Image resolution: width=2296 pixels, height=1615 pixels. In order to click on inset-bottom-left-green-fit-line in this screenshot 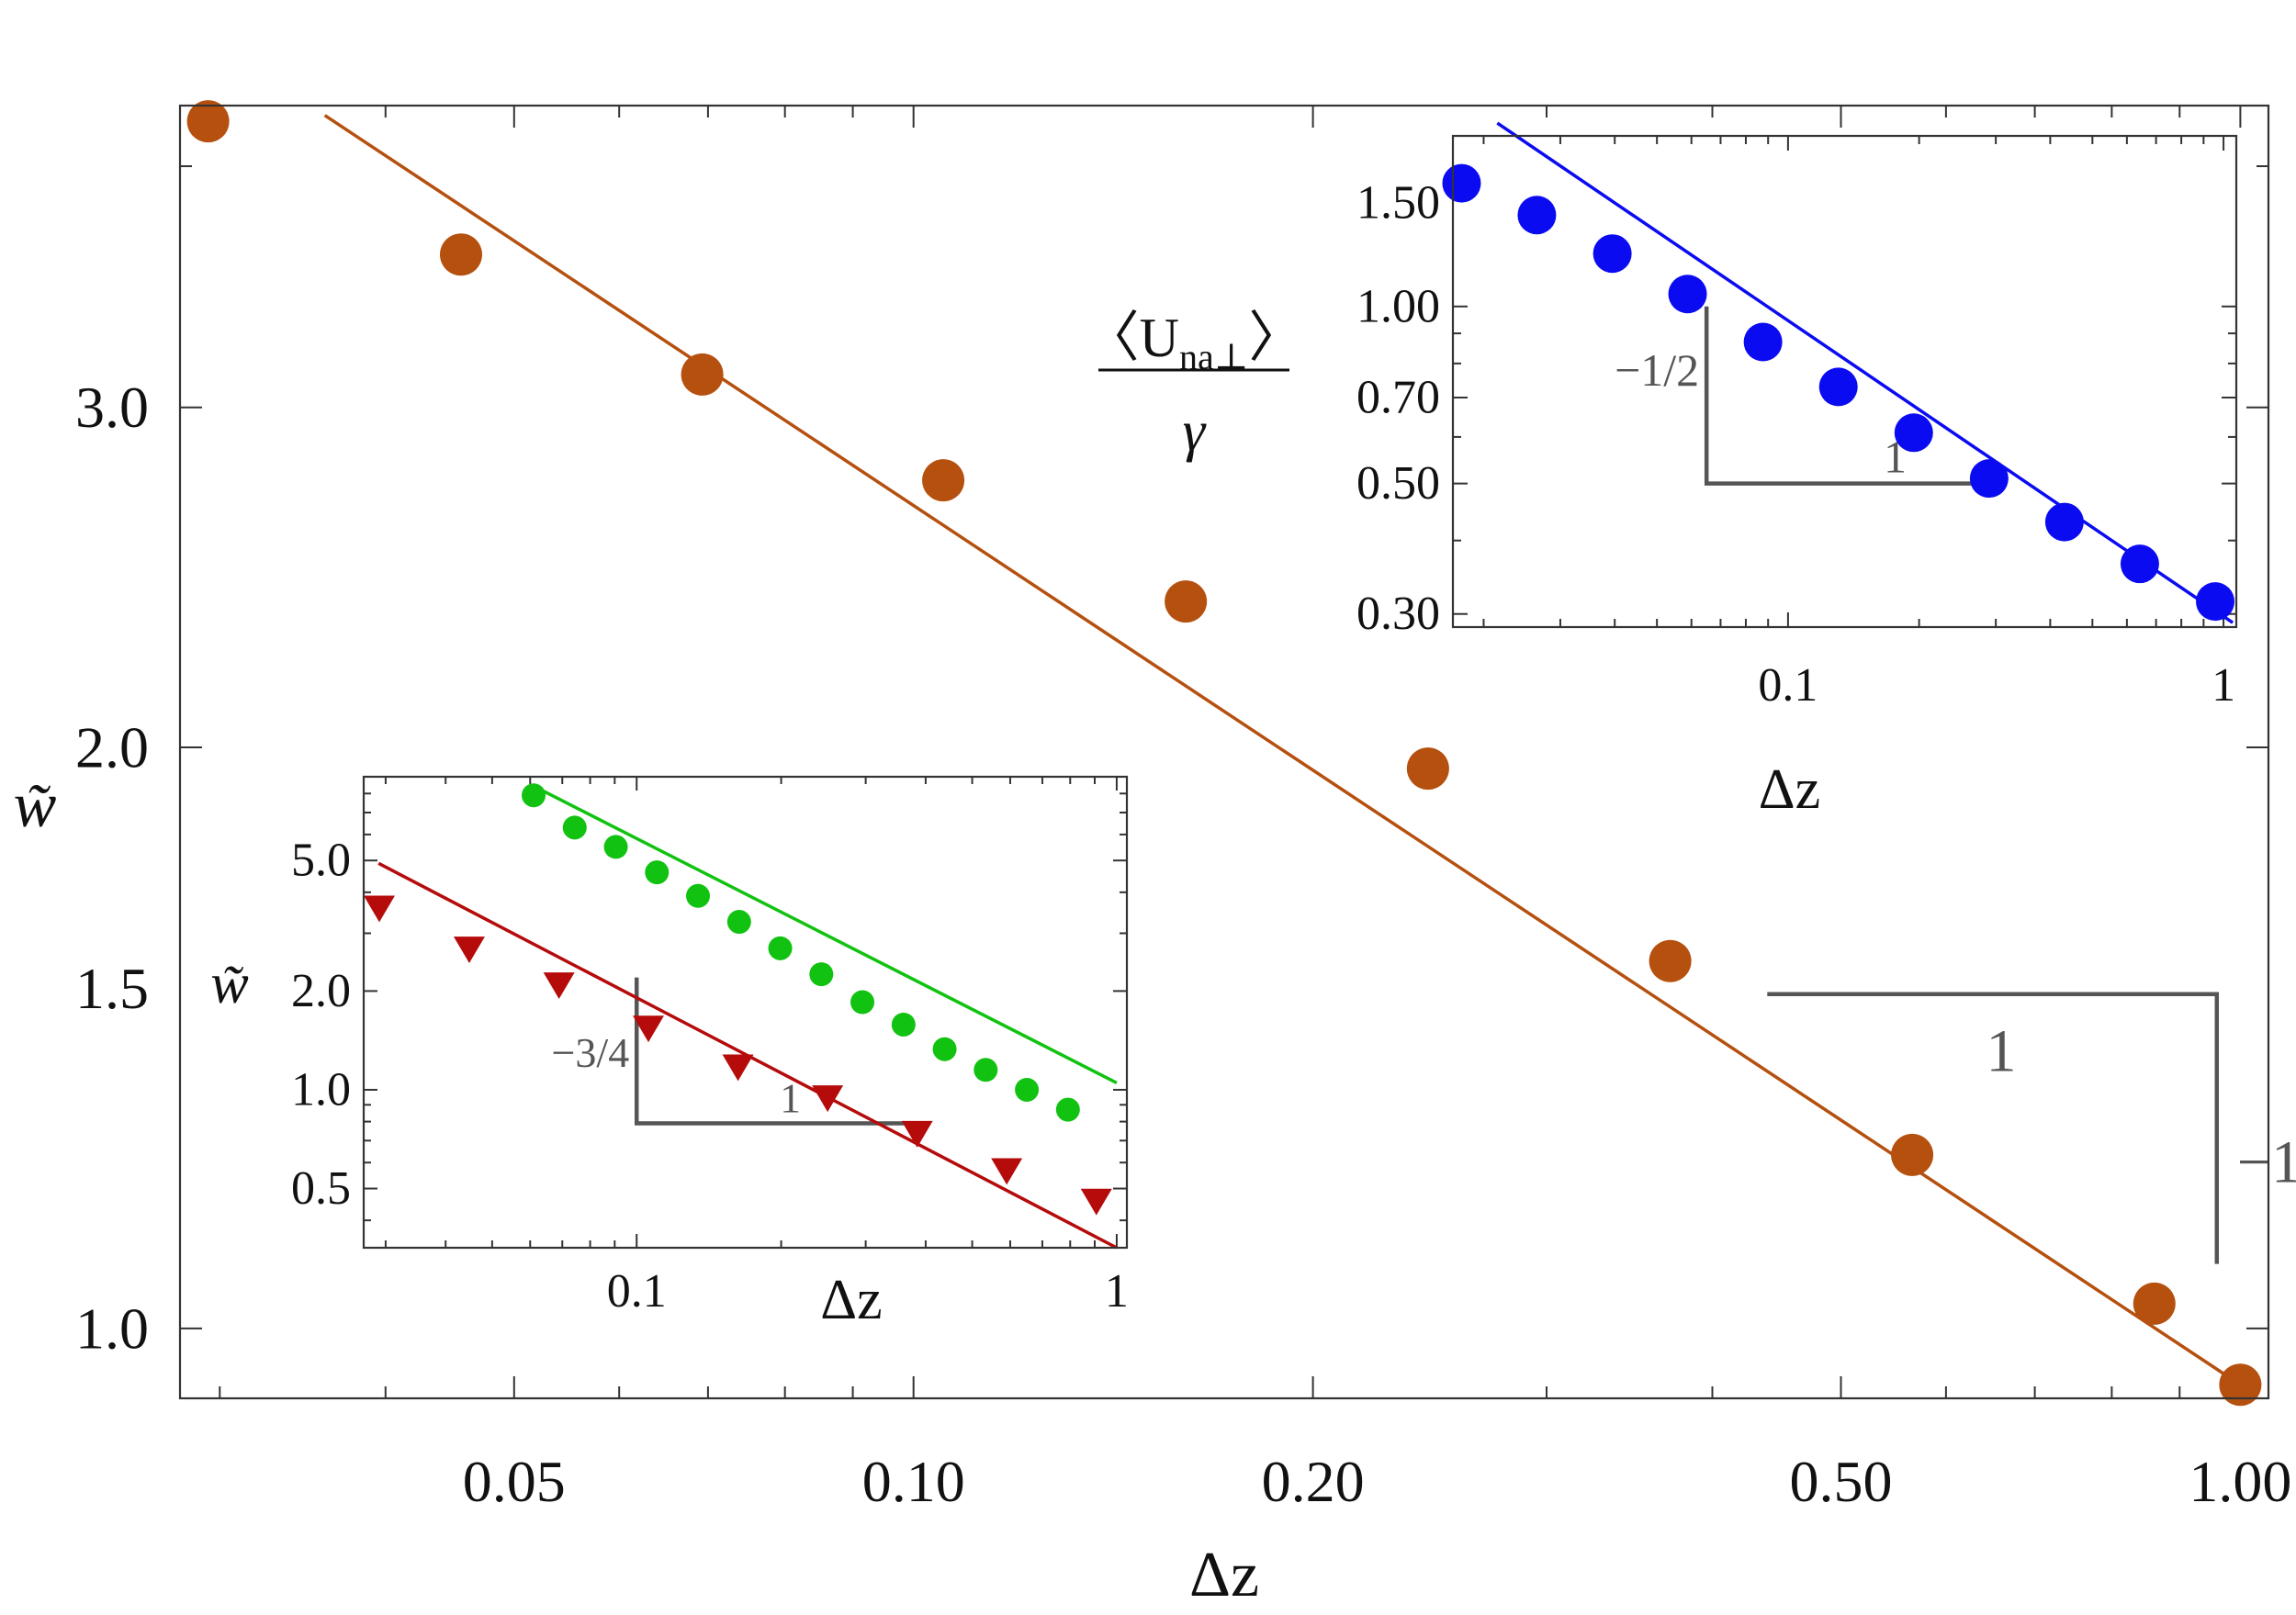, I will do `click(829, 936)`.